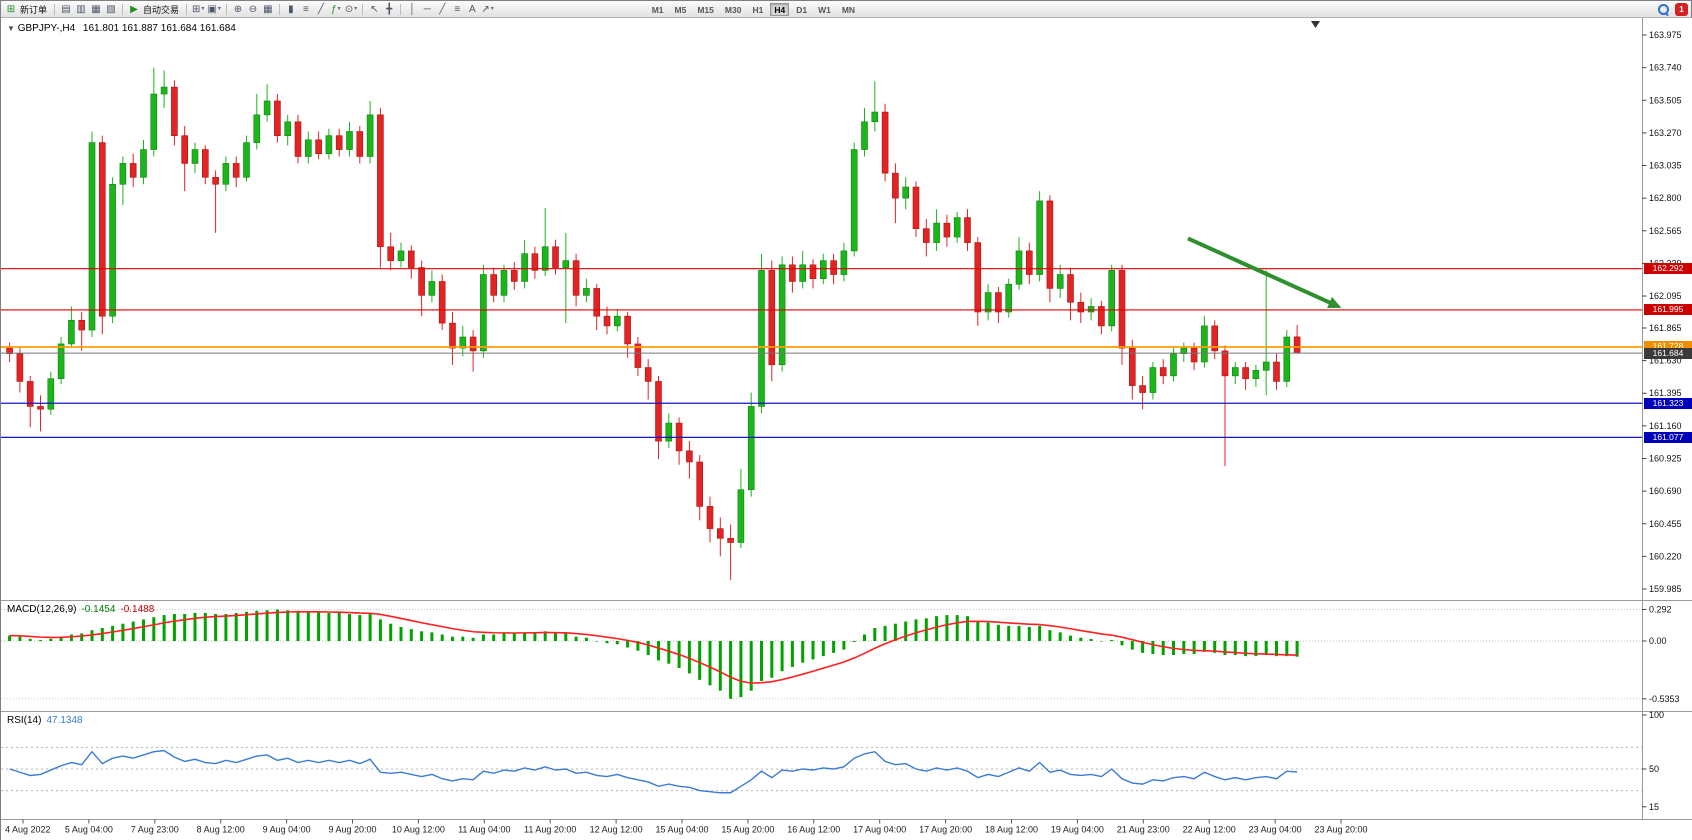  I want to click on market-watch-icon: ▤, so click(66, 9).